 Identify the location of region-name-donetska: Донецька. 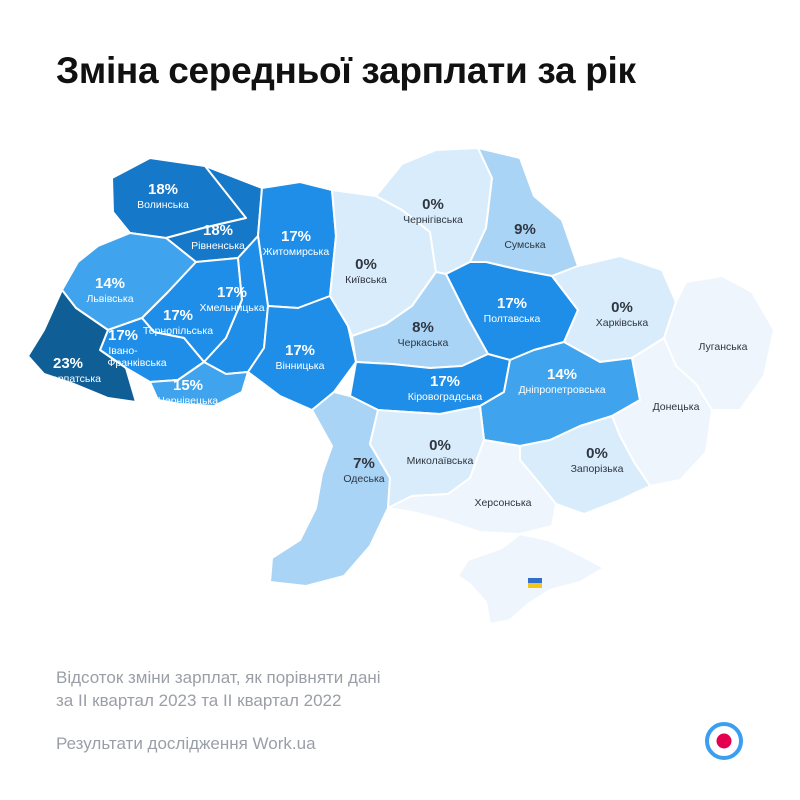
(676, 407).